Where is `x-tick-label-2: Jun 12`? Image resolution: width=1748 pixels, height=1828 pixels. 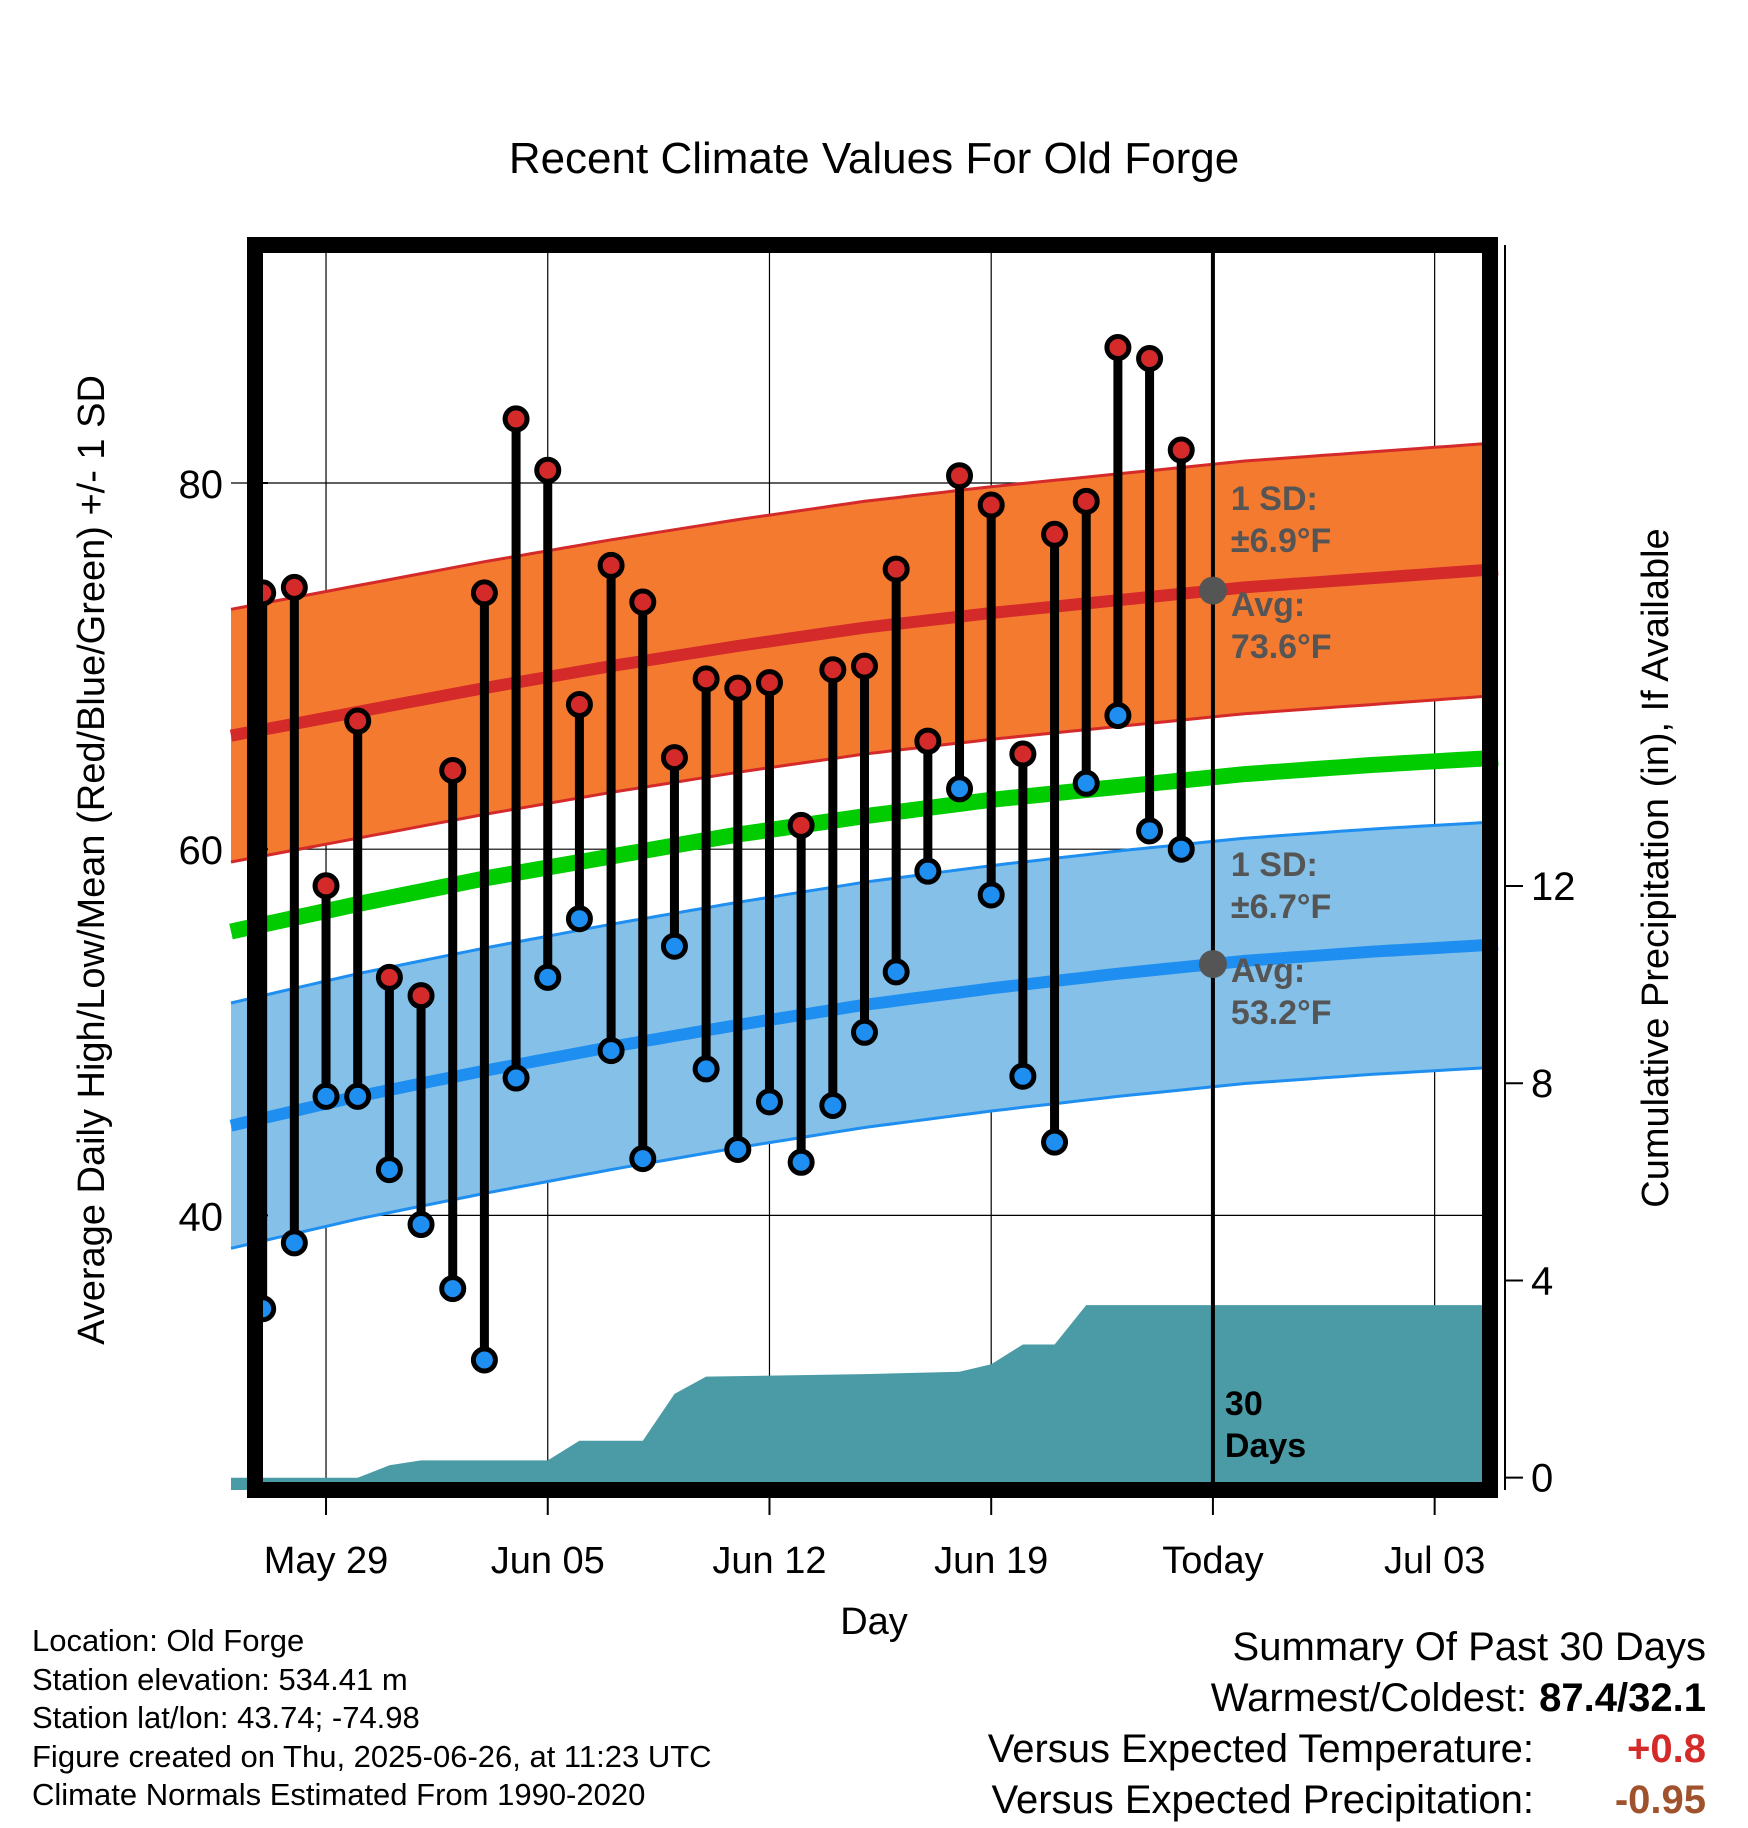 x-tick-label-2: Jun 12 is located at coordinates (769, 1561).